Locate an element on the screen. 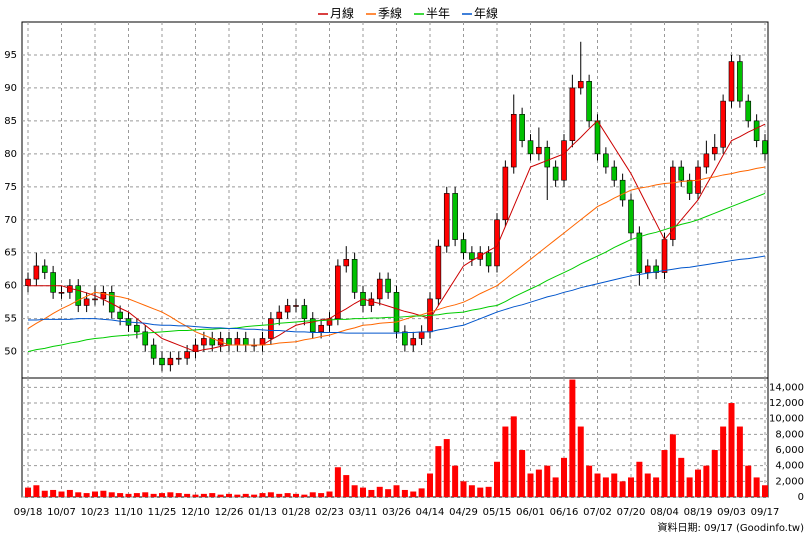 The height and width of the screenshot is (544, 808). y2-tick-label: 6,000 is located at coordinates (789, 450).